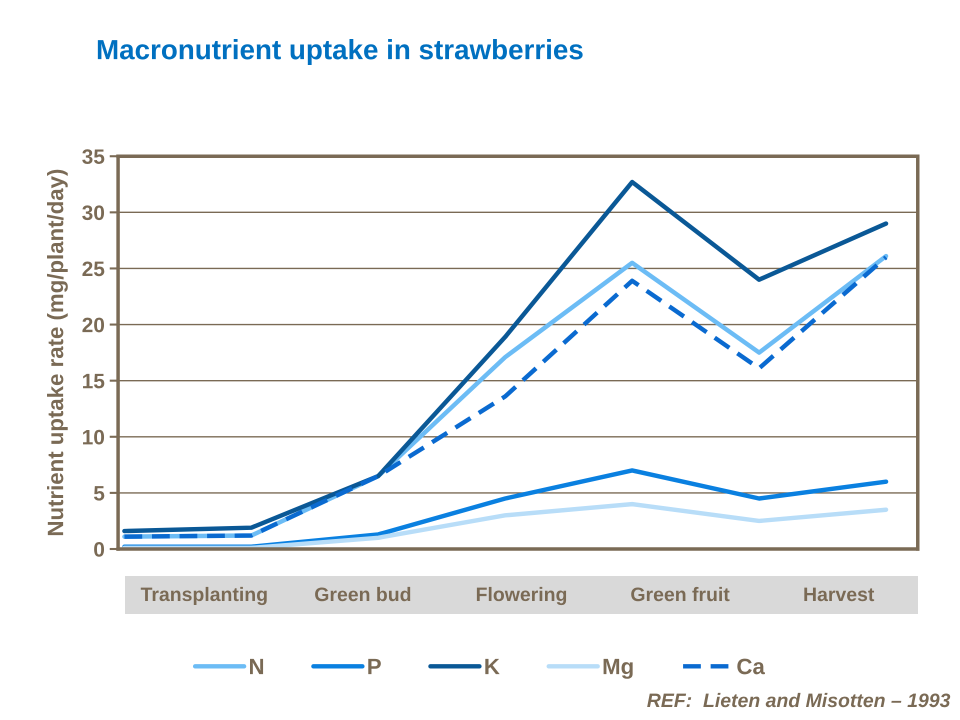 The height and width of the screenshot is (720, 960). What do you see at coordinates (618, 668) in the screenshot?
I see `legend-label: Mg` at bounding box center [618, 668].